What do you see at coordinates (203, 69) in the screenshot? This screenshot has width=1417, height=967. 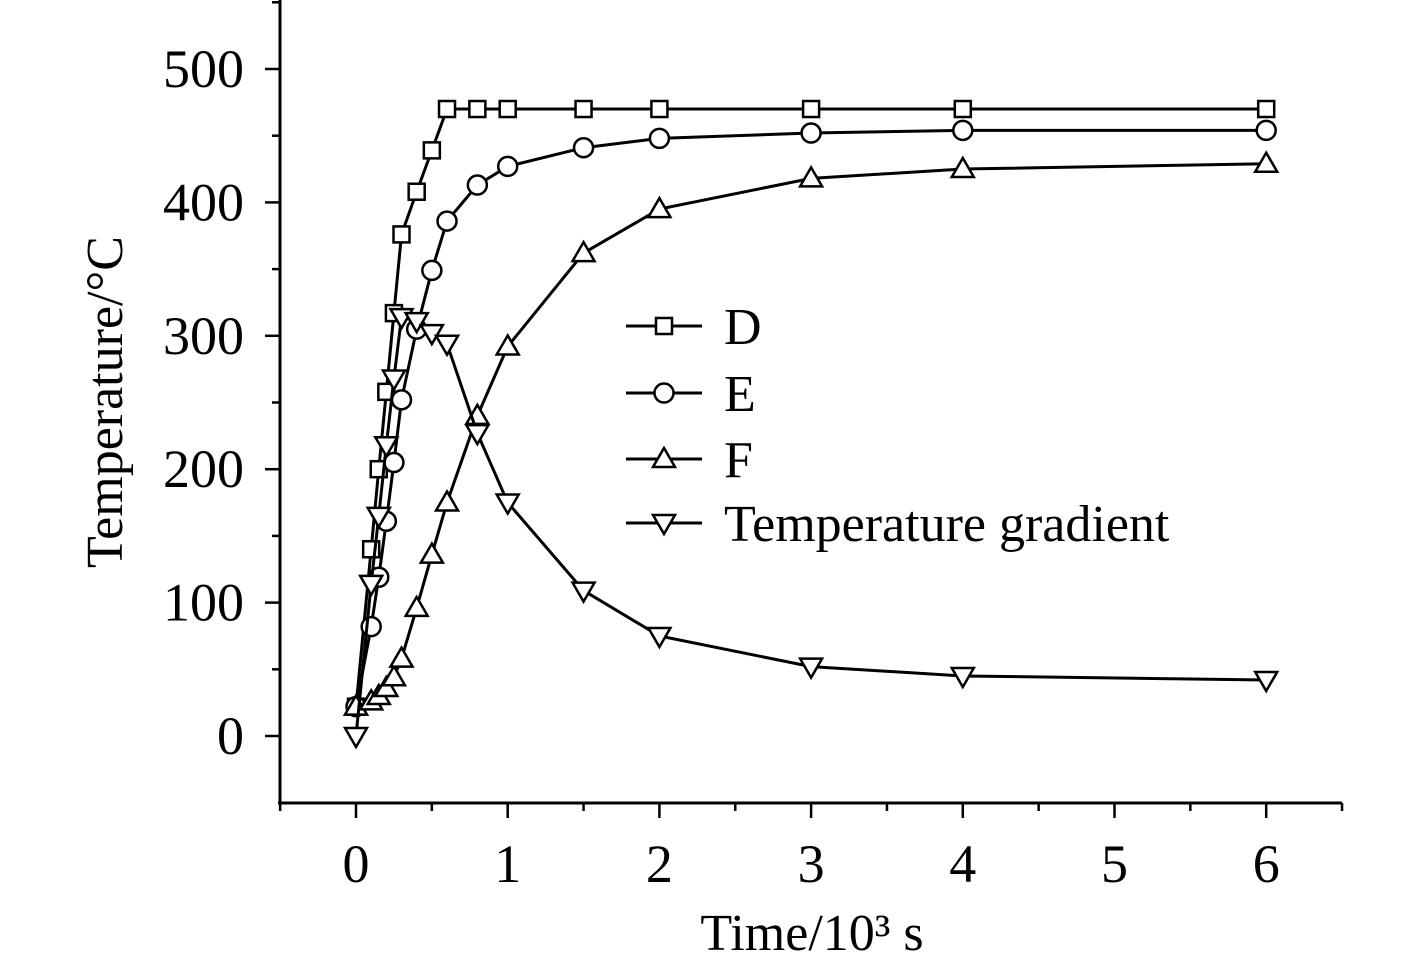 I see `y-tick-label: 500` at bounding box center [203, 69].